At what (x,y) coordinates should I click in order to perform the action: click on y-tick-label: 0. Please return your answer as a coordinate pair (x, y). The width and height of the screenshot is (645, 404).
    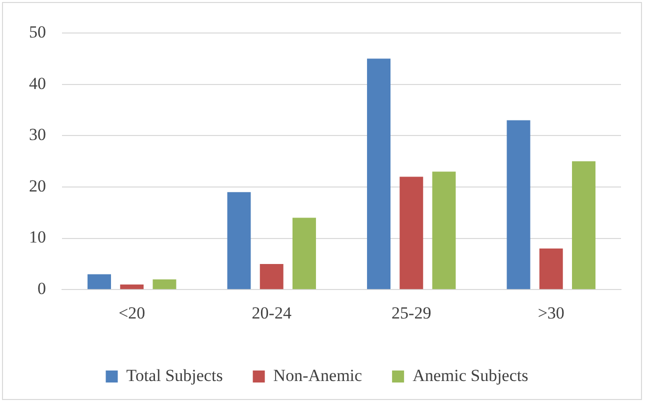
    Looking at the image, I should click on (42, 288).